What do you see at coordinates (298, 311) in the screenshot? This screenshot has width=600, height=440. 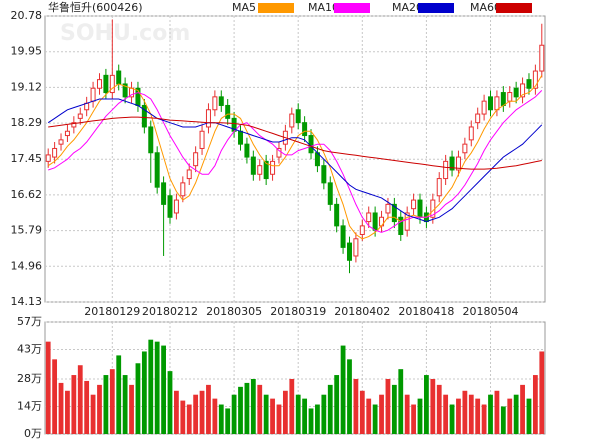 I see `x-tick-label: 20180319` at bounding box center [298, 311].